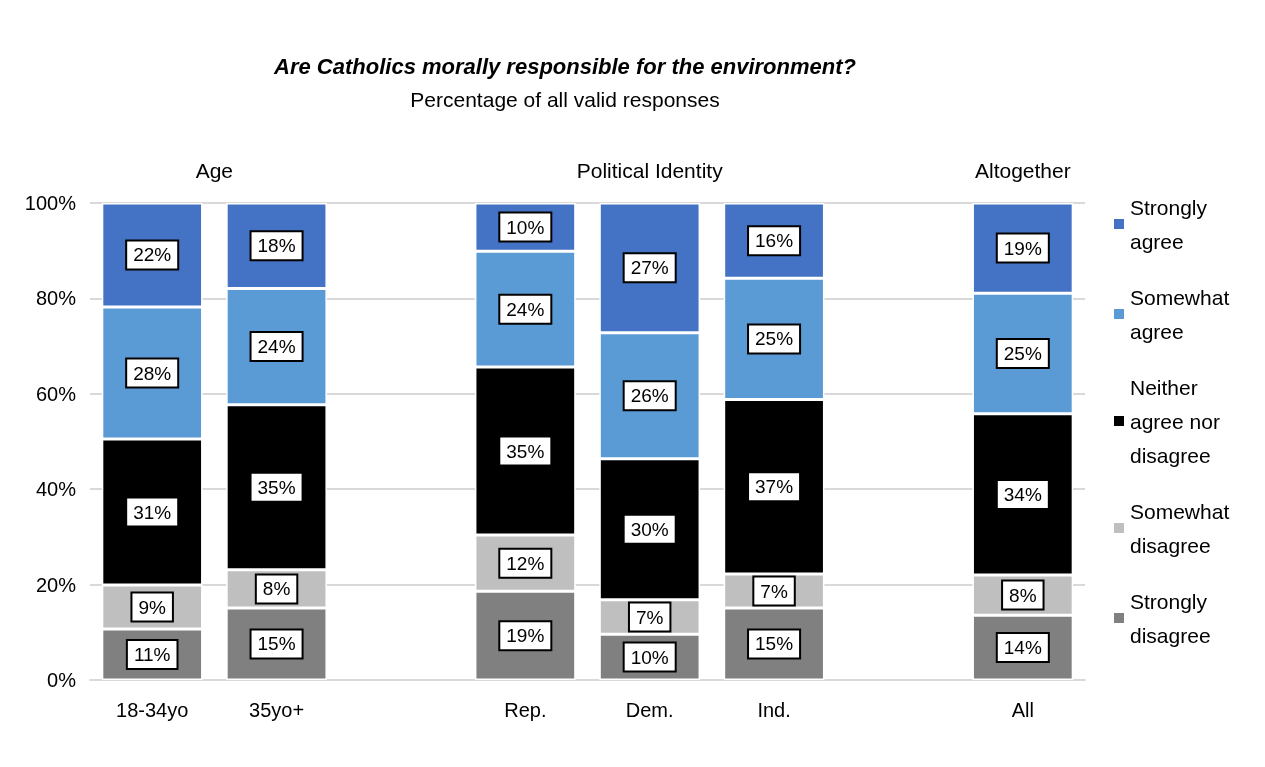 The height and width of the screenshot is (767, 1265). Describe the element at coordinates (774, 487) in the screenshot. I see `data-label: 37%` at that location.